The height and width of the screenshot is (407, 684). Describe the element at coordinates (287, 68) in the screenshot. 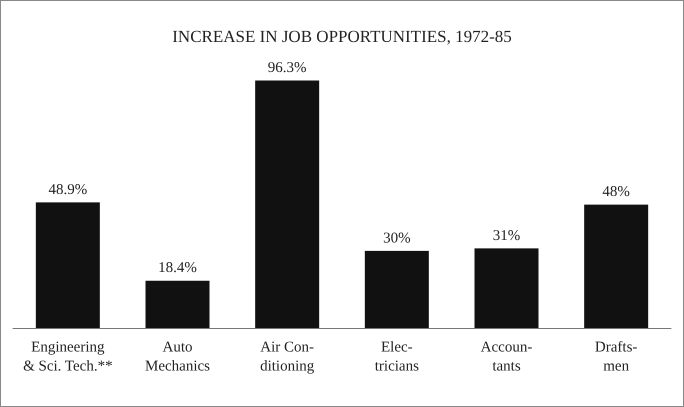

I see `data-label: 96.3%` at that location.